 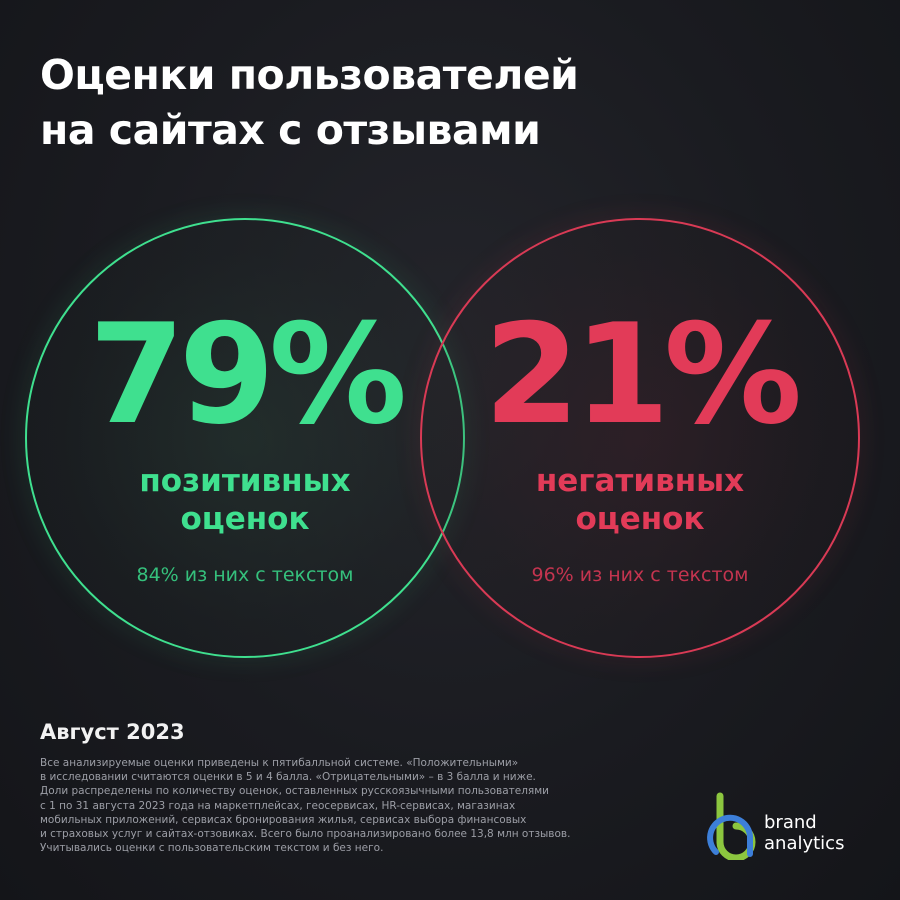 What do you see at coordinates (804, 843) in the screenshot?
I see `brand-name-line-2: analytics` at bounding box center [804, 843].